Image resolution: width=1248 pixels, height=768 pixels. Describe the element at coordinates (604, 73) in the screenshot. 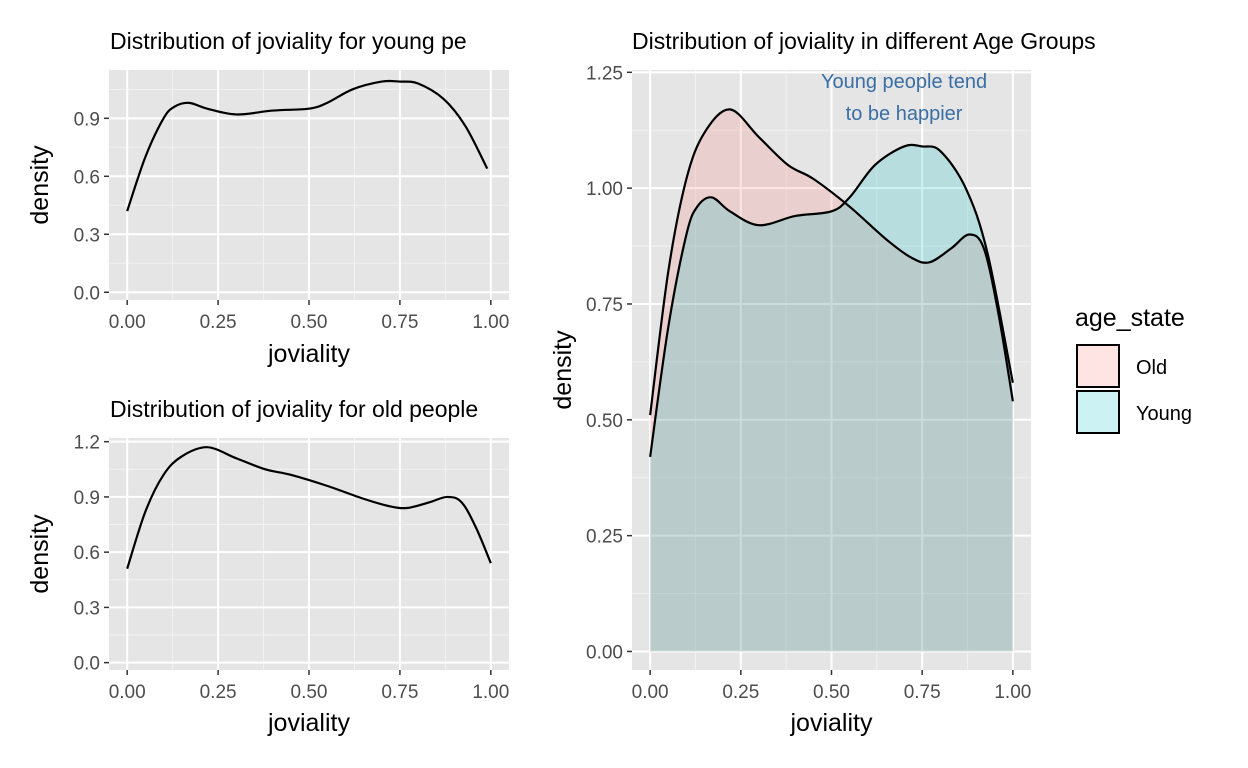

I see `combined-y-tick-label: 1.25` at that location.